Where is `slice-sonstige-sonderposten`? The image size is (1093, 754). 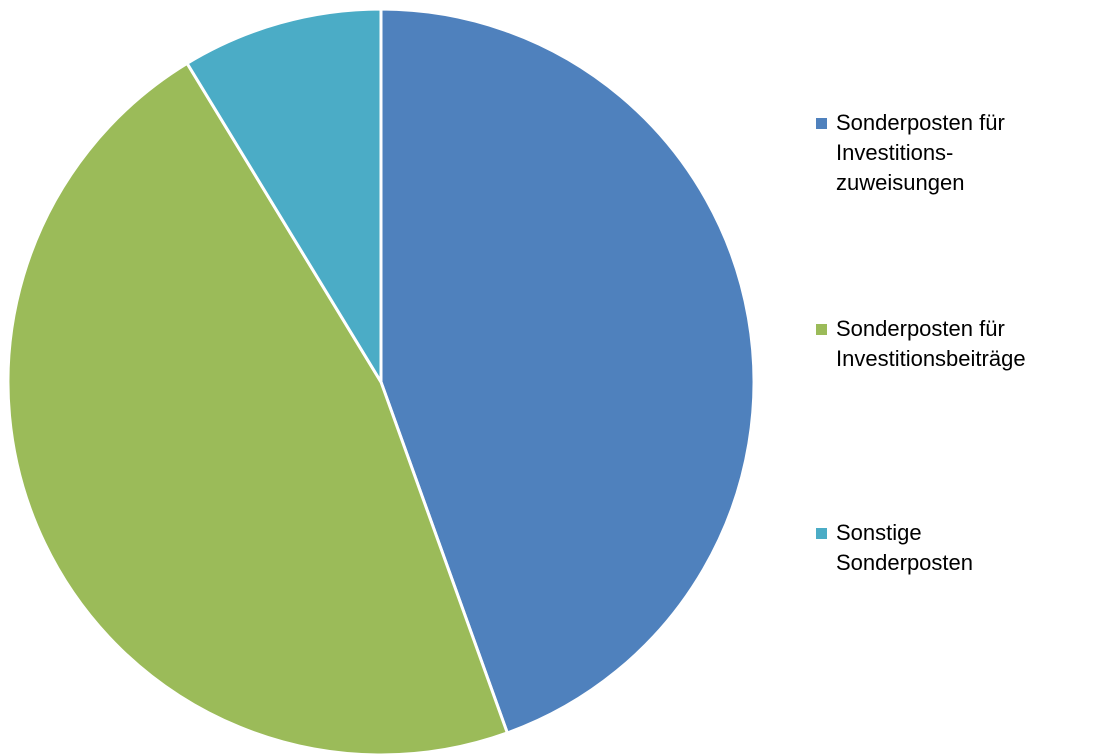 slice-sonstige-sonderposten is located at coordinates (284, 195).